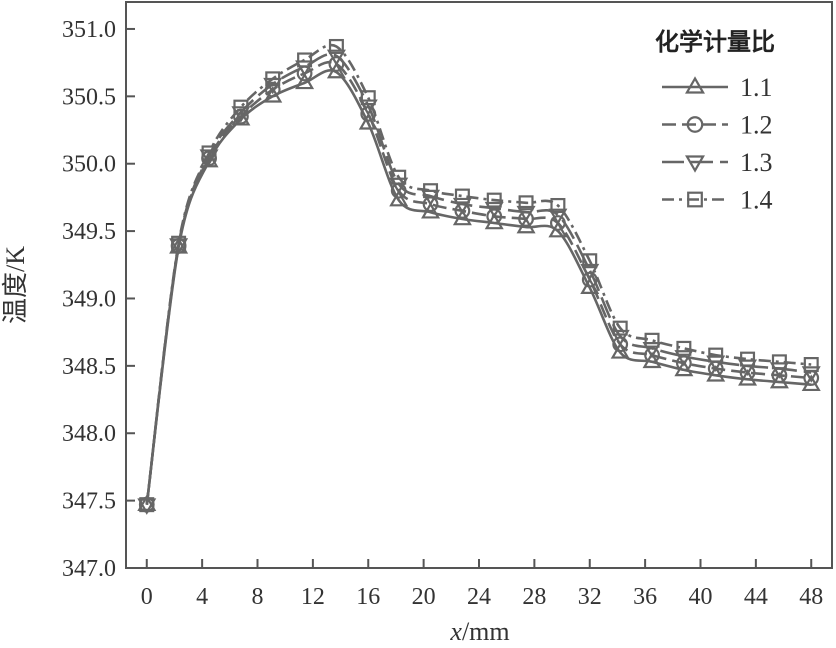 Image resolution: width=836 pixels, height=648 pixels. Describe the element at coordinates (695, 199) in the screenshot. I see `legend-marker-1.4` at that location.